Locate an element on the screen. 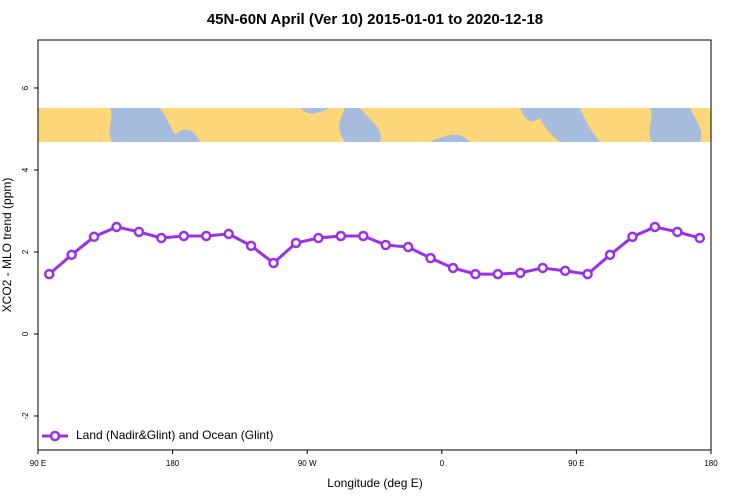 The height and width of the screenshot is (500, 750). y-tick-label: 2 is located at coordinates (25, 251).